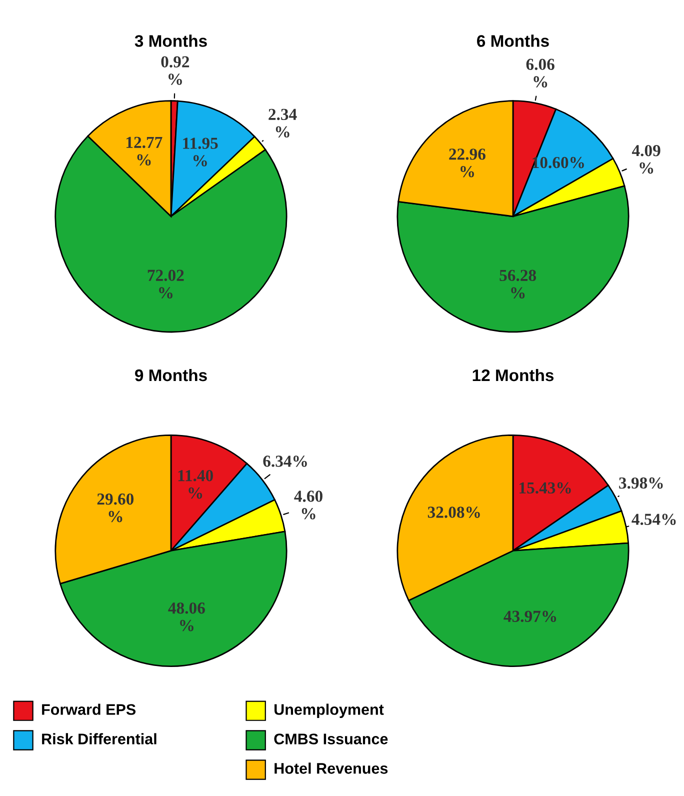 The width and height of the screenshot is (684, 796). Describe the element at coordinates (467, 163) in the screenshot. I see `data-label: 22.96 %` at that location.